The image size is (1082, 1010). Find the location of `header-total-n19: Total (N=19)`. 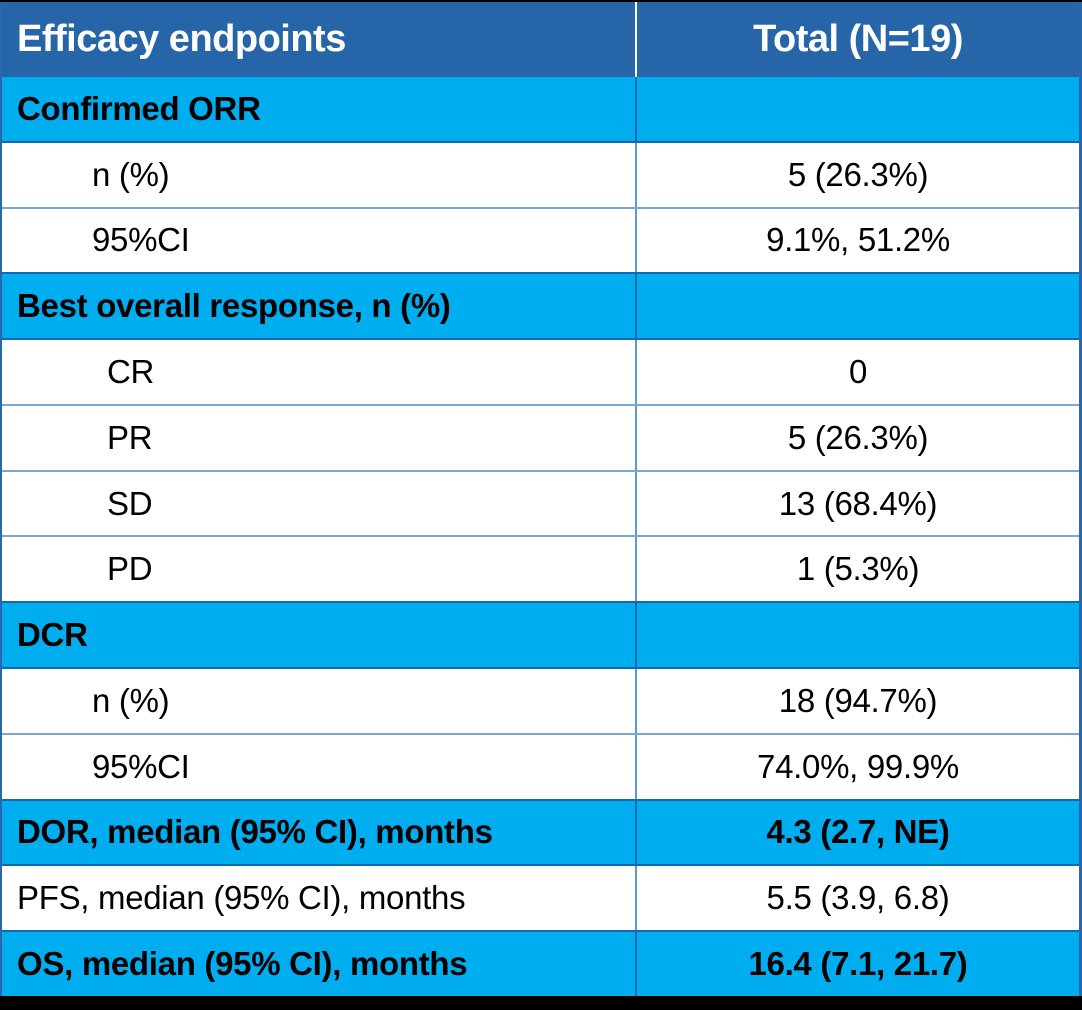

header-total-n19: Total (N=19) is located at coordinates (858, 39).